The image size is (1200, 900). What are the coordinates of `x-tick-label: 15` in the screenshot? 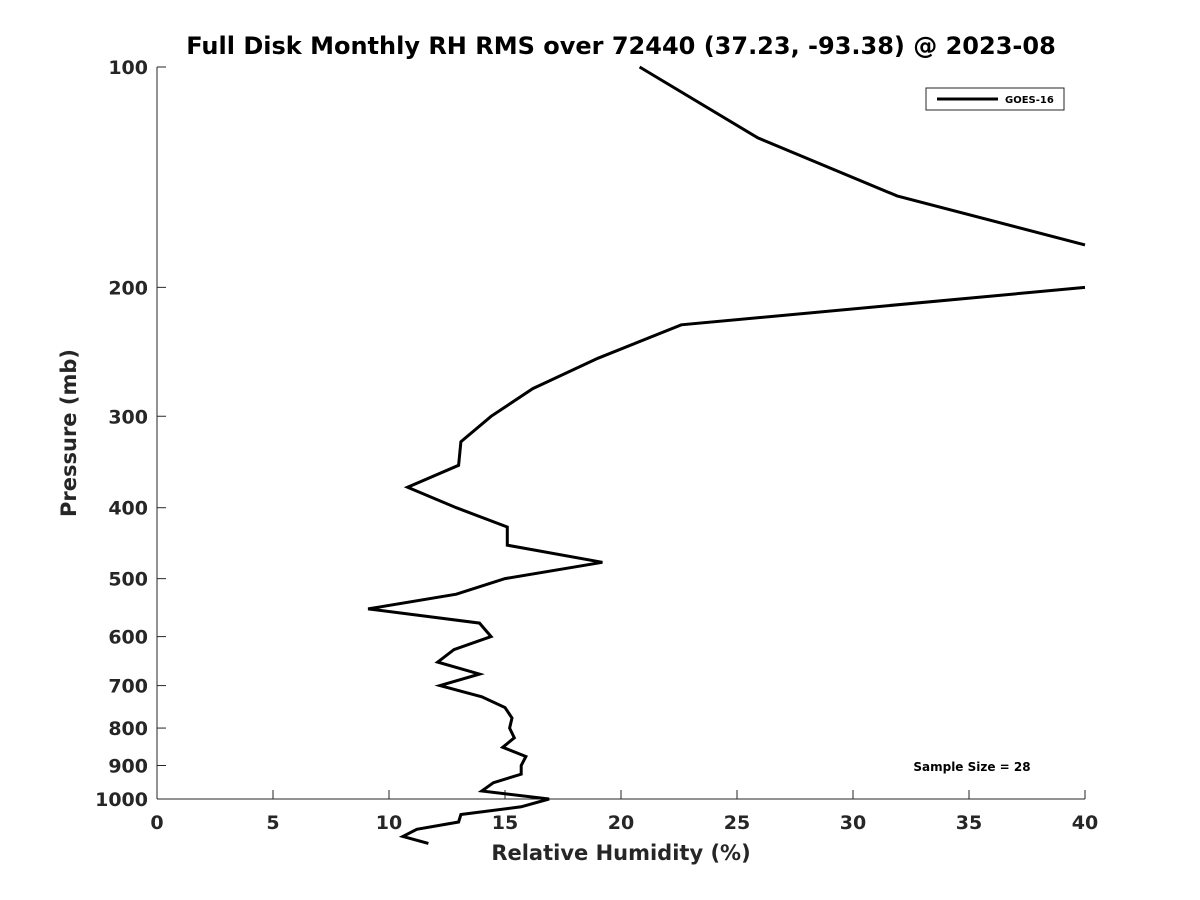 It's located at (505, 823).